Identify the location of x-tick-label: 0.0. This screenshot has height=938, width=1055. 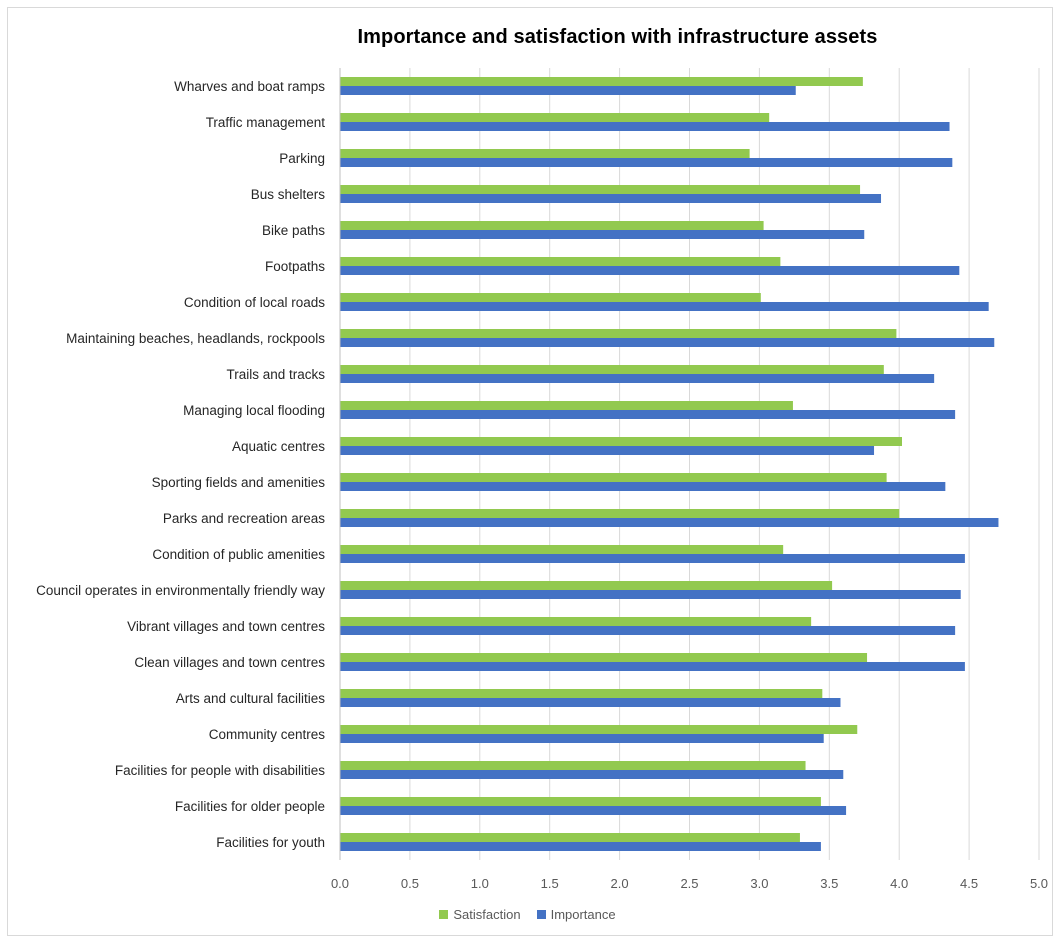
(340, 883).